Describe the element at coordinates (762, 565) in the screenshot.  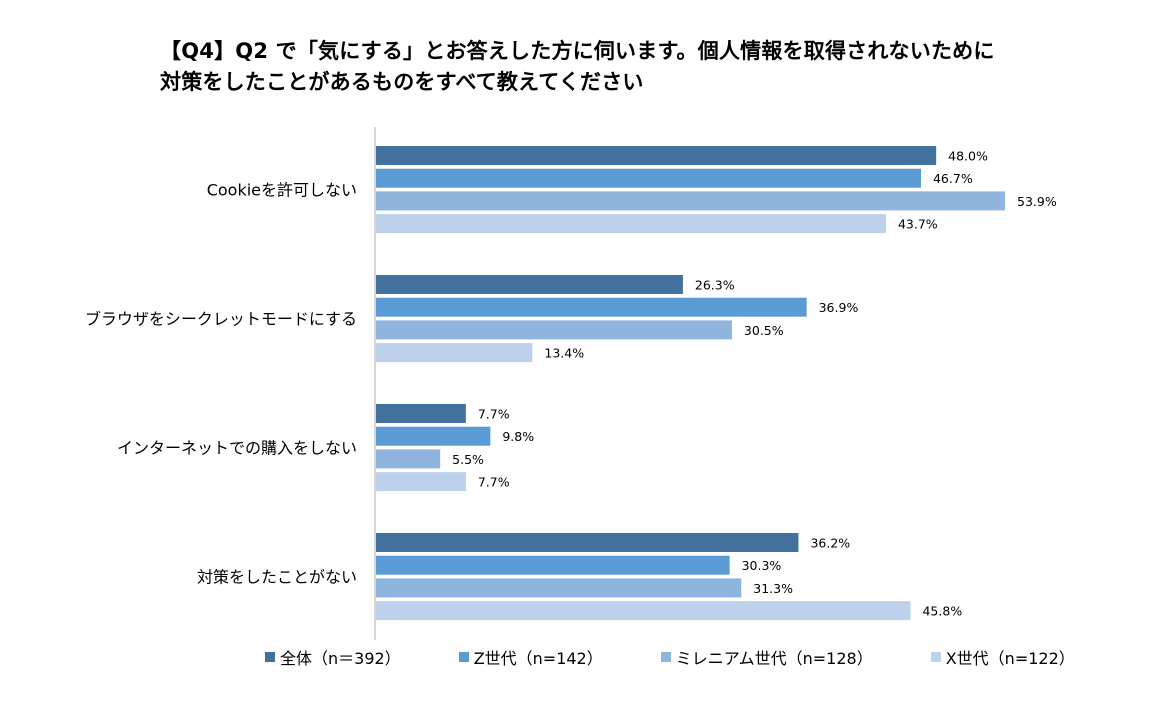
I see `data-label: 30.3%` at that location.